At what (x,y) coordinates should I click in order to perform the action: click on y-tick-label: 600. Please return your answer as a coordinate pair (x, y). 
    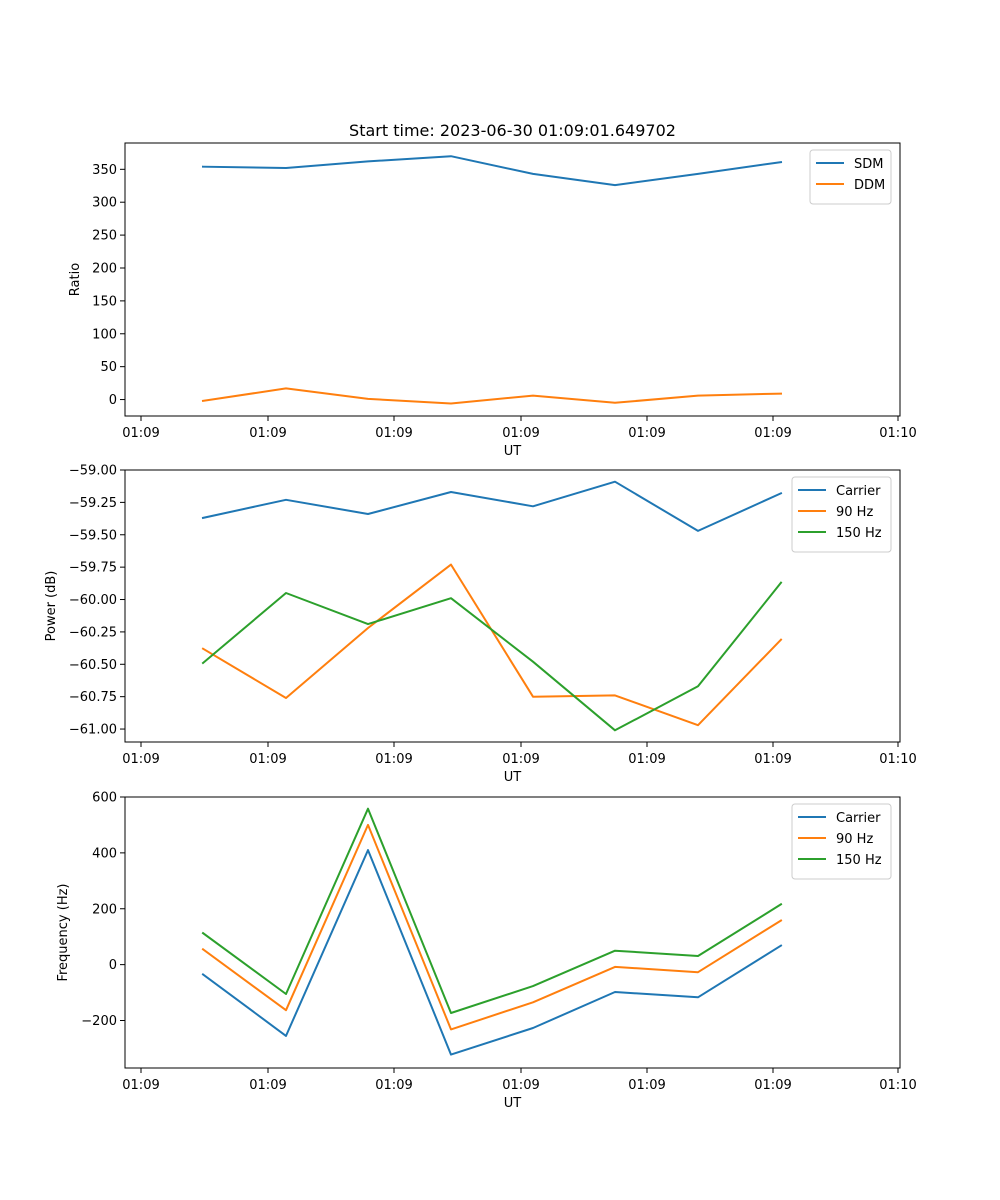
    Looking at the image, I should click on (104, 798).